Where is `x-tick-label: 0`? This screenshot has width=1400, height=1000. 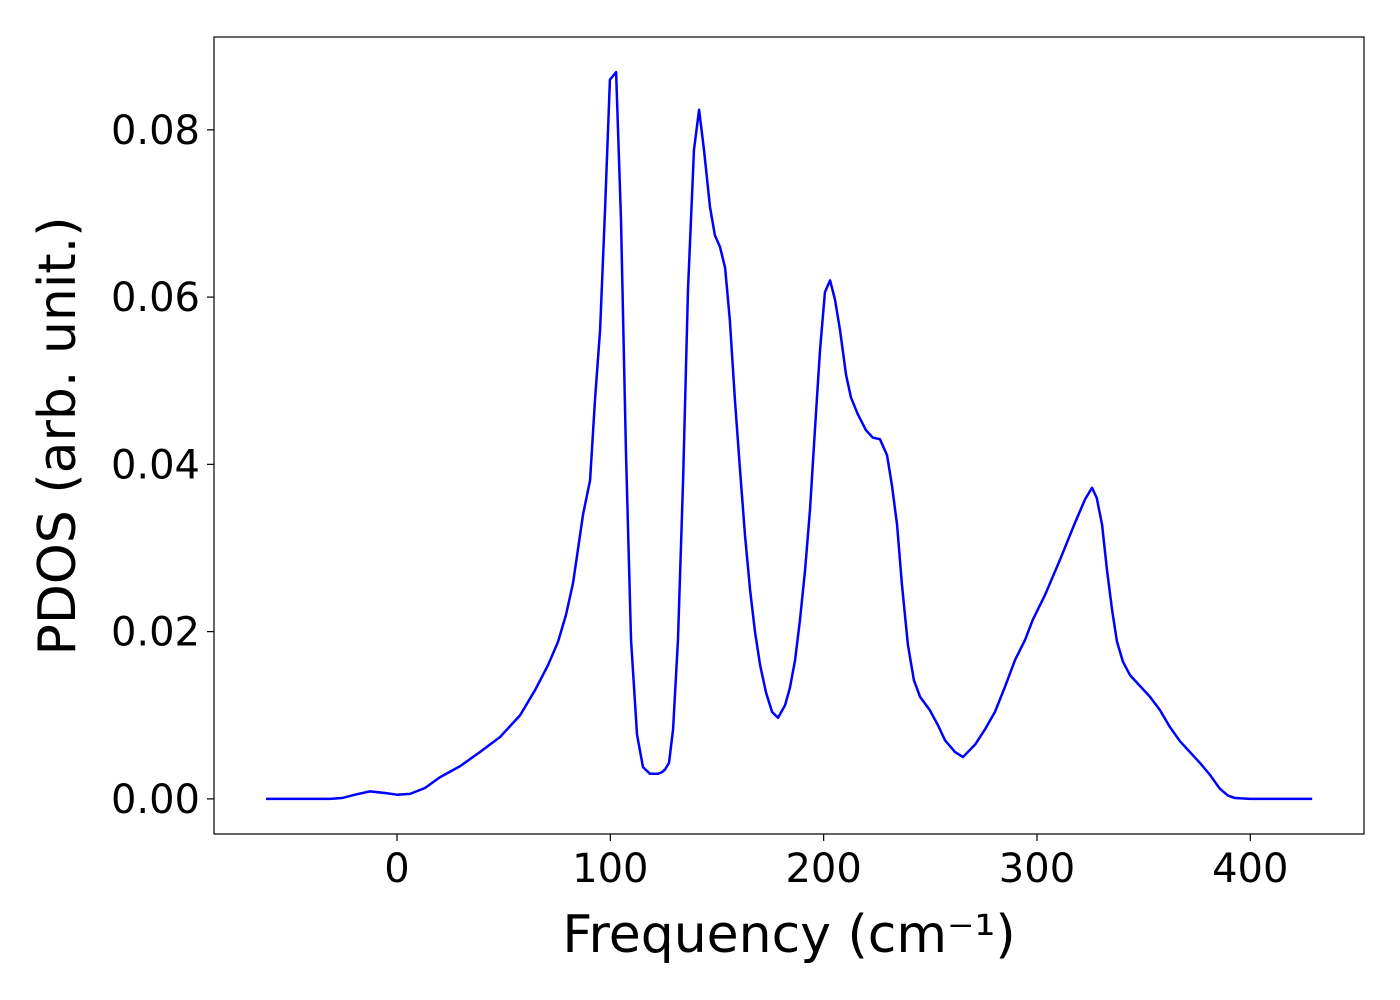
x-tick-label: 0 is located at coordinates (396, 869).